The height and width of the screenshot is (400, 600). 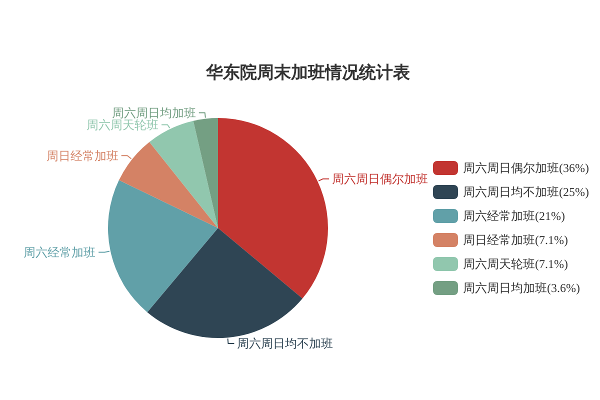 I want to click on slice-label: 周六周日均加班, so click(x=154, y=113).